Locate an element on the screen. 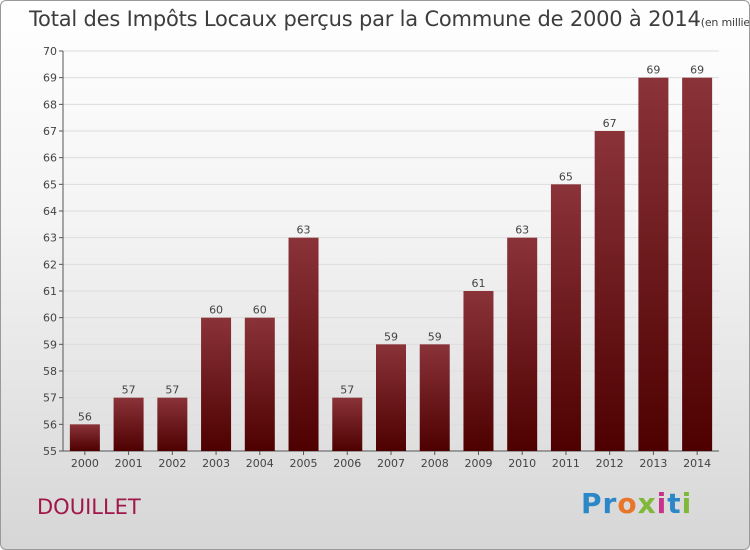 This screenshot has width=750, height=550. data-label: 56 is located at coordinates (85, 416).